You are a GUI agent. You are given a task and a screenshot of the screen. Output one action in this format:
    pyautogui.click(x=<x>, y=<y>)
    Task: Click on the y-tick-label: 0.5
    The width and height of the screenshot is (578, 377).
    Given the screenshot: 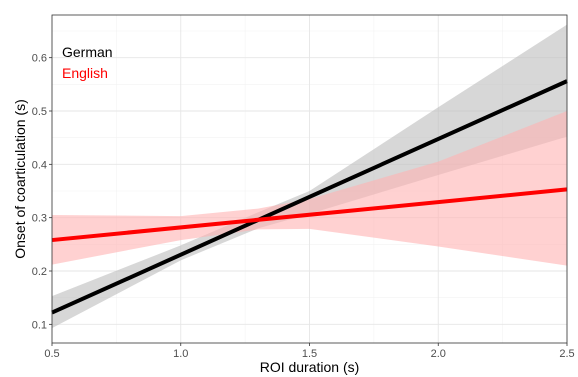 What is the action you would take?
    pyautogui.click(x=39, y=112)
    